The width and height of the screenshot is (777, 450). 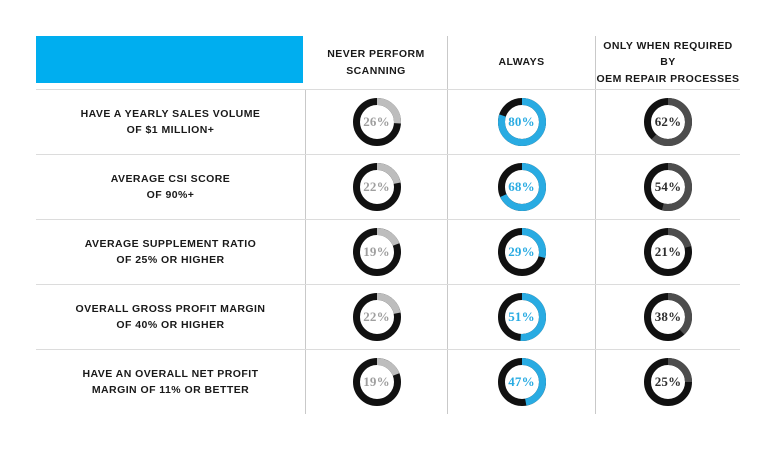 I want to click on donut-chart: 62%, so click(x=668, y=122).